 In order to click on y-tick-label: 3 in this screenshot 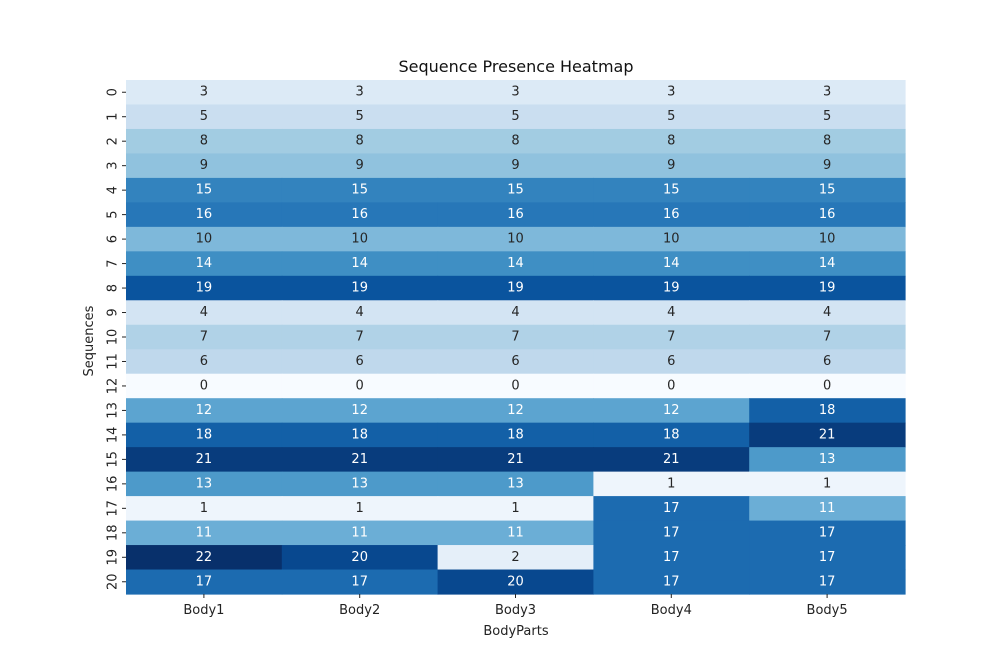, I will do `click(113, 166)`.